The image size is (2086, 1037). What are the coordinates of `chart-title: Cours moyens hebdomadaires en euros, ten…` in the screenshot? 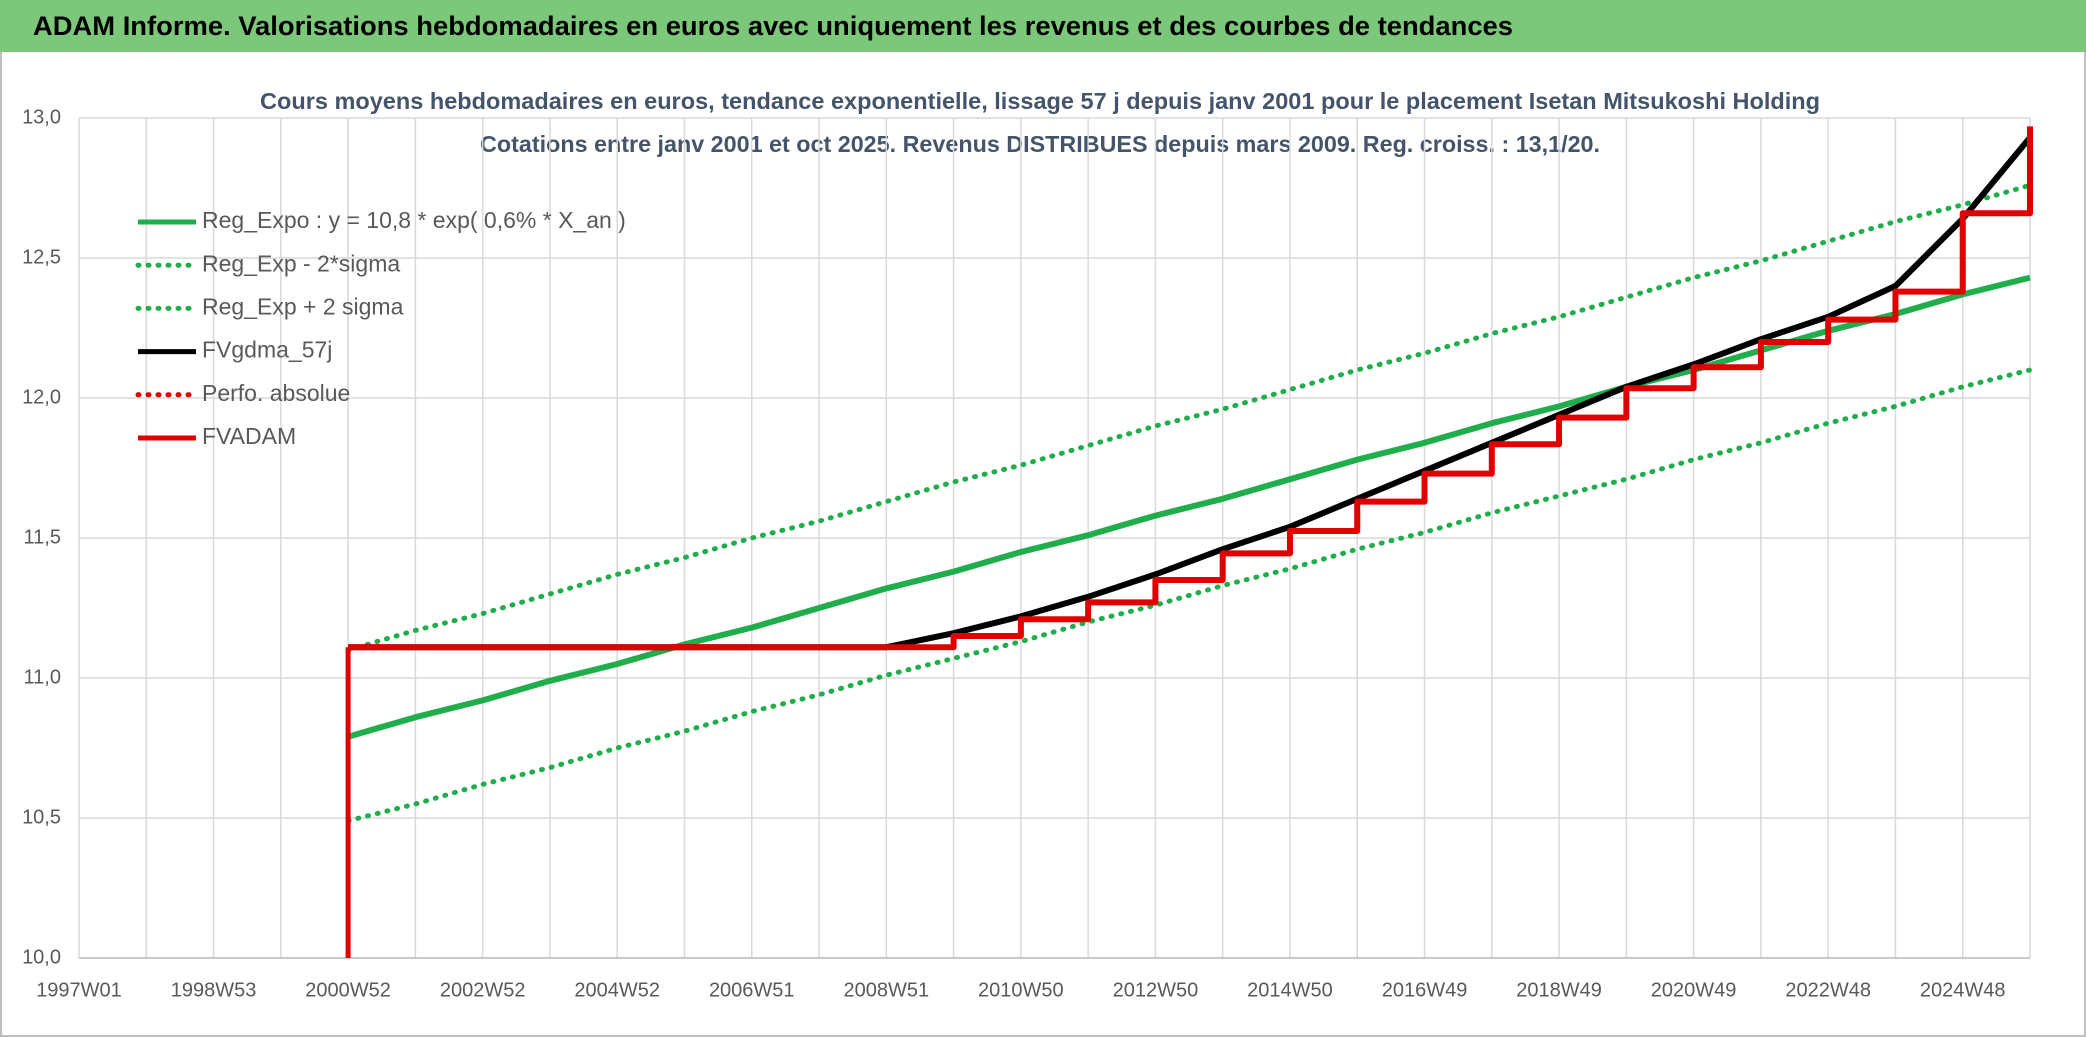 It's located at (1040, 101).